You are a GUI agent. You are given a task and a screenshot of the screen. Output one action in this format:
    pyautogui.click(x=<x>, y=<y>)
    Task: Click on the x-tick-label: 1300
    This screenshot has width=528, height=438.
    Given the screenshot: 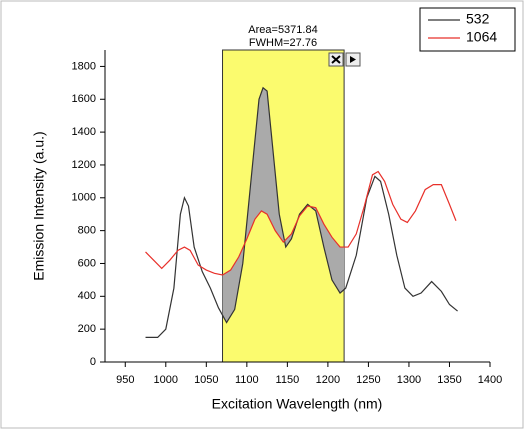 What is the action you would take?
    pyautogui.click(x=409, y=380)
    